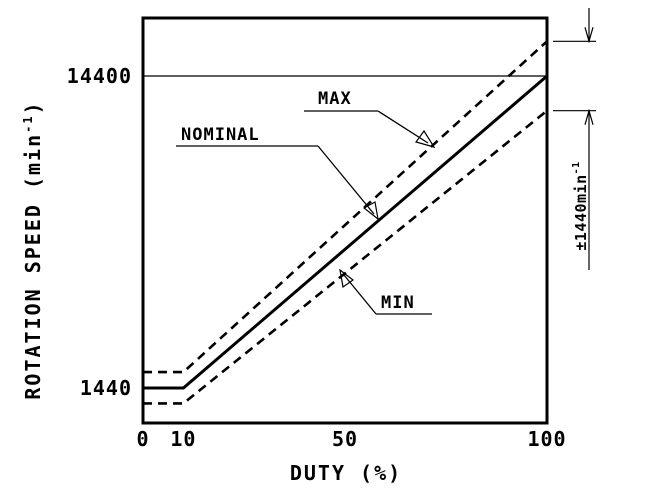  Describe the element at coordinates (589, 35) in the screenshot. I see `tolerance-arrowhead-top` at that location.